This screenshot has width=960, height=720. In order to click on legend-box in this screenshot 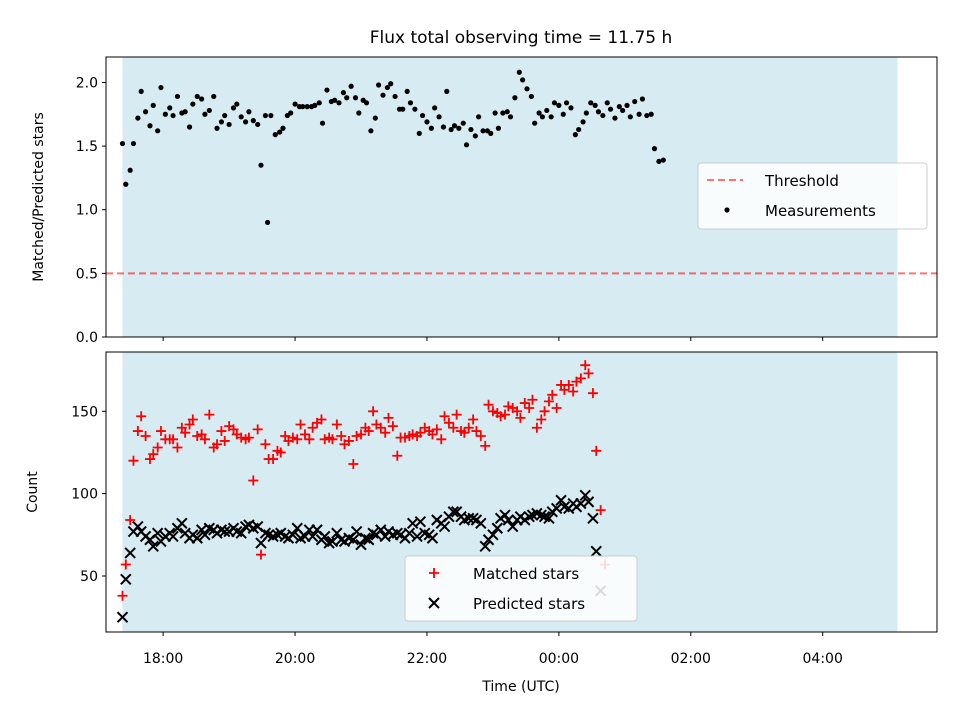, I will do `click(812, 196)`.